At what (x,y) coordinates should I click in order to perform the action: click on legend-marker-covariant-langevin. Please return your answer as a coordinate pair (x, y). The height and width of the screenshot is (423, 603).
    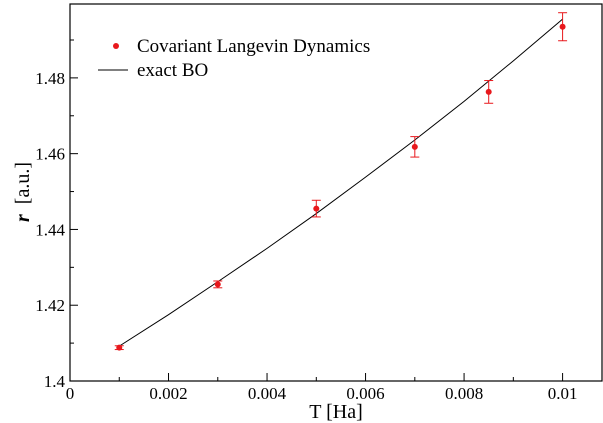
    Looking at the image, I should click on (116, 46).